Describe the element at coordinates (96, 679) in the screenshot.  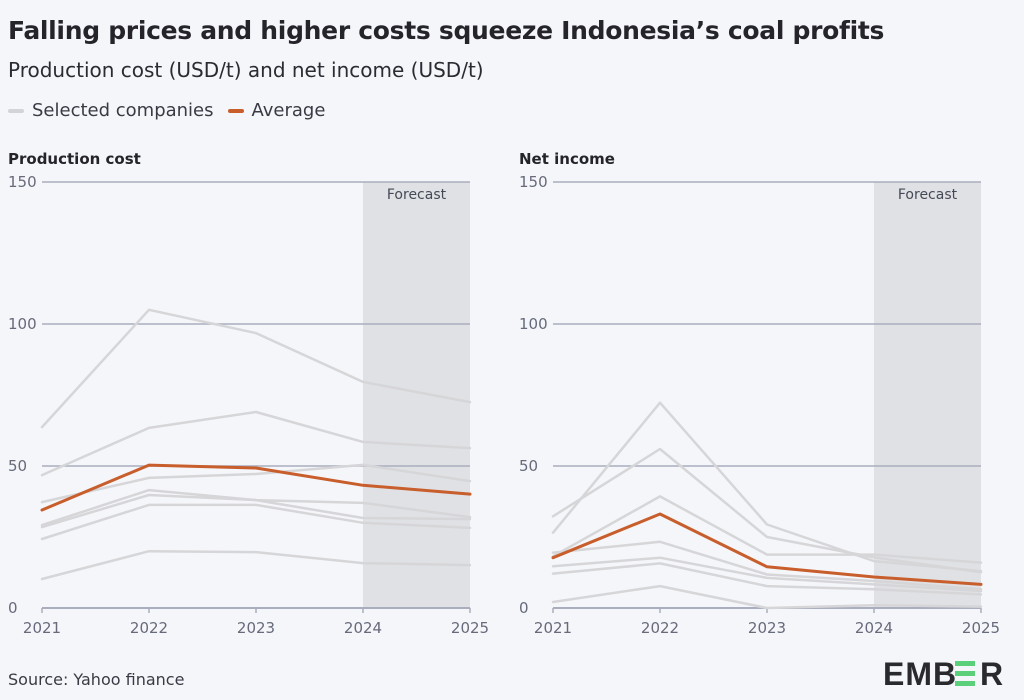
I see `source-note: Source: Yahoo finance` at that location.